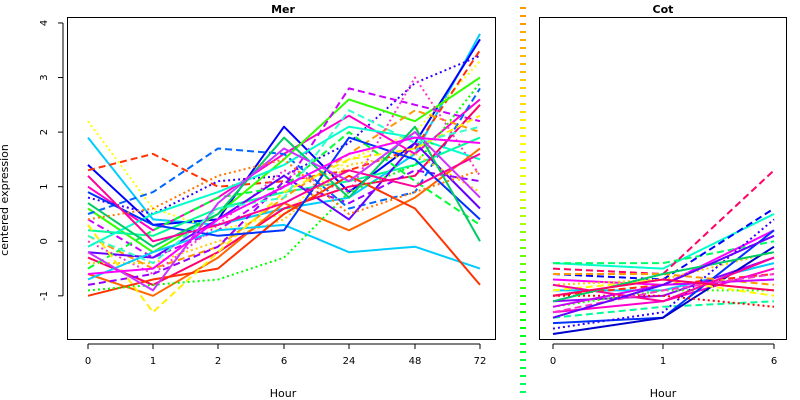  What do you see at coordinates (44, 296) in the screenshot?
I see `mer-y-tick-label--1: -1` at bounding box center [44, 296].